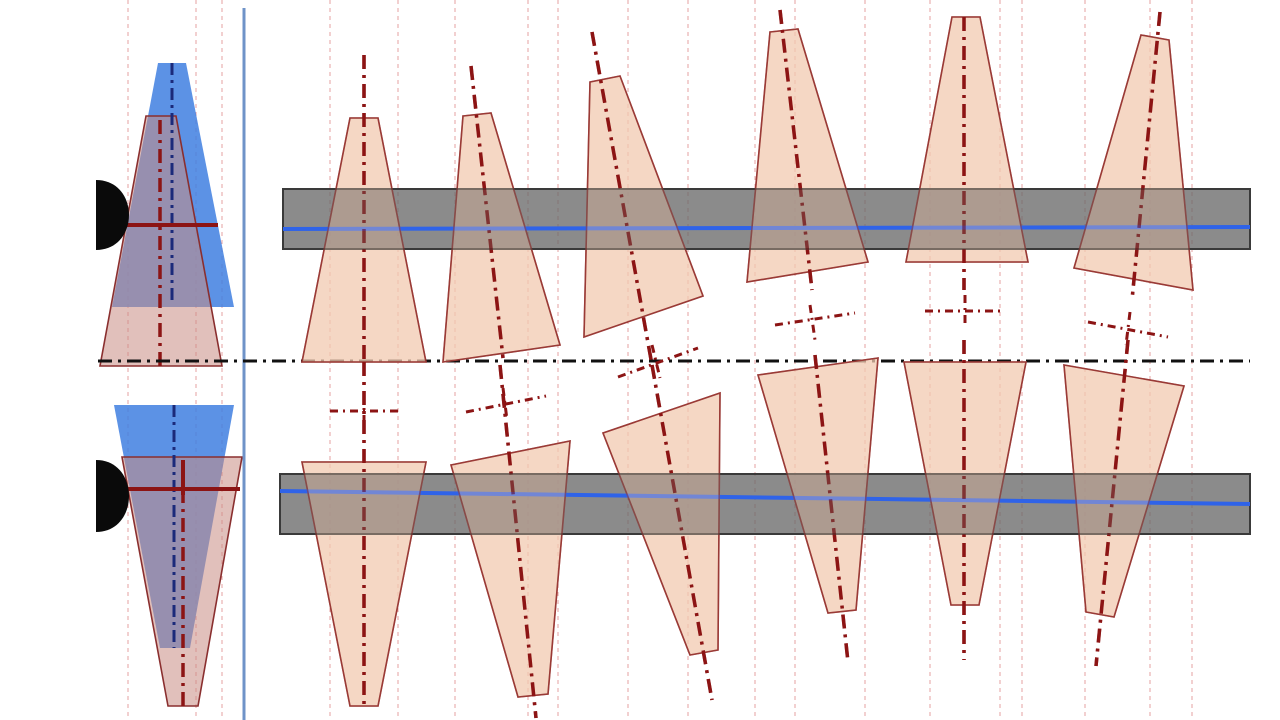 This screenshot has width=1280, height=720. What do you see at coordinates (112, 215) in the screenshot?
I see `upper-head-profile-icon` at bounding box center [112, 215].